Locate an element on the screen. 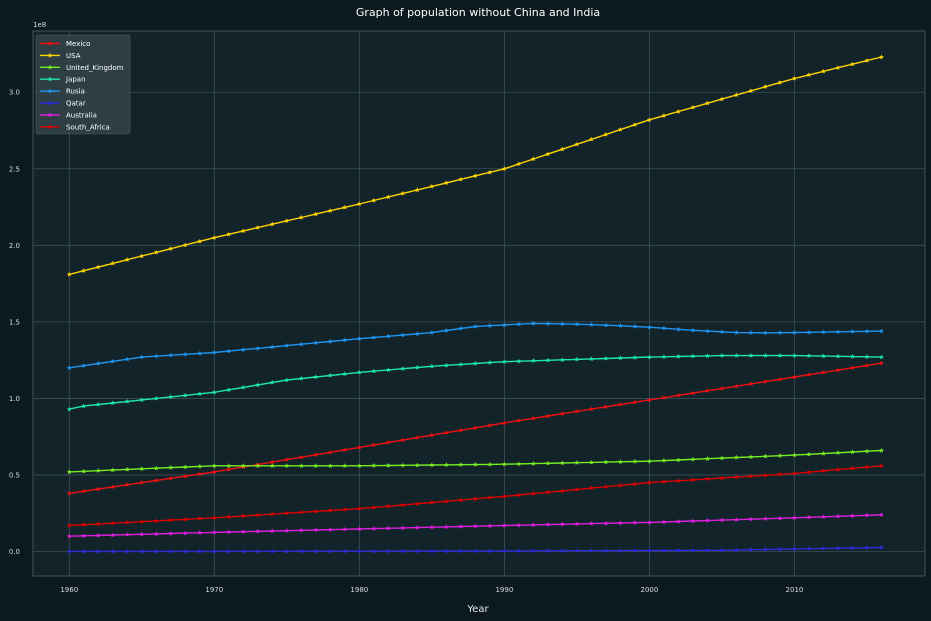 The image size is (931, 621). legend-entry: Rusia is located at coordinates (62, 92).